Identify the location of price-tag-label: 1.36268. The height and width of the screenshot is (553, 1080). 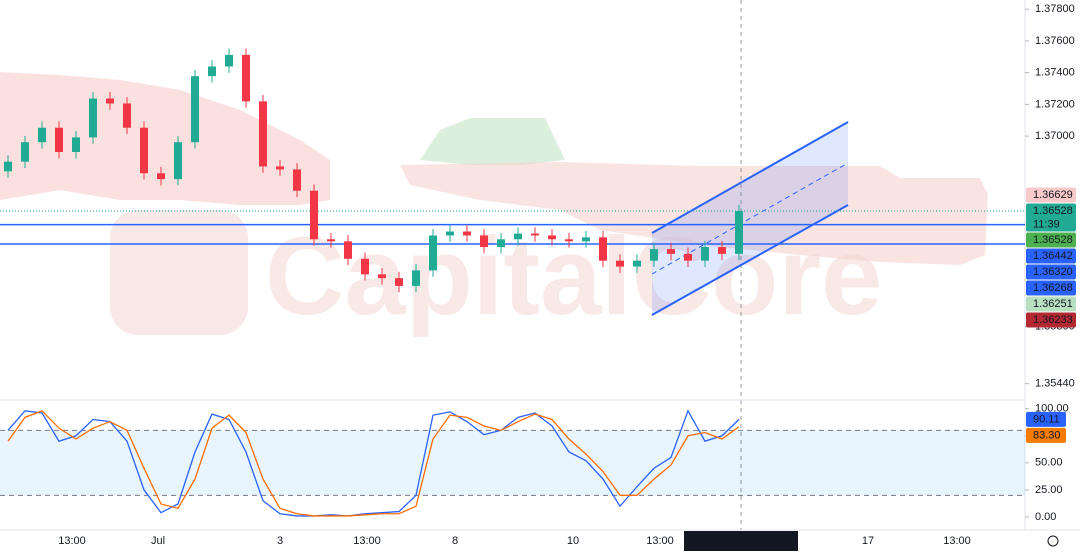
(1053, 288).